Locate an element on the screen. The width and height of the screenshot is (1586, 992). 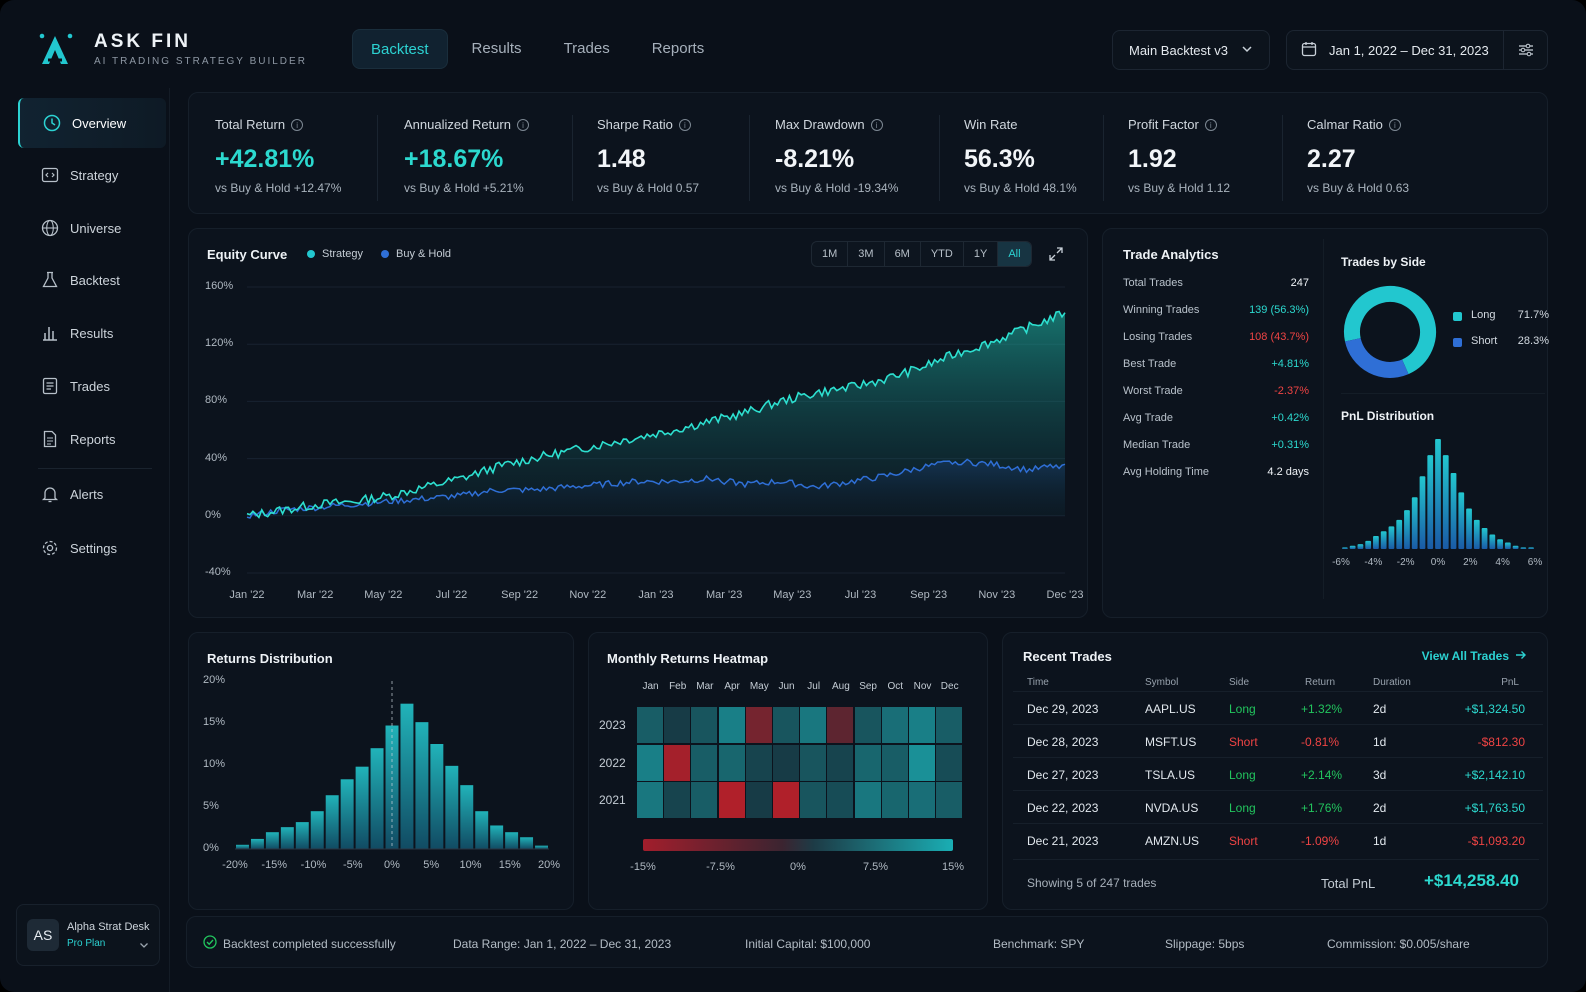
range-all: All is located at coordinates (1014, 254).